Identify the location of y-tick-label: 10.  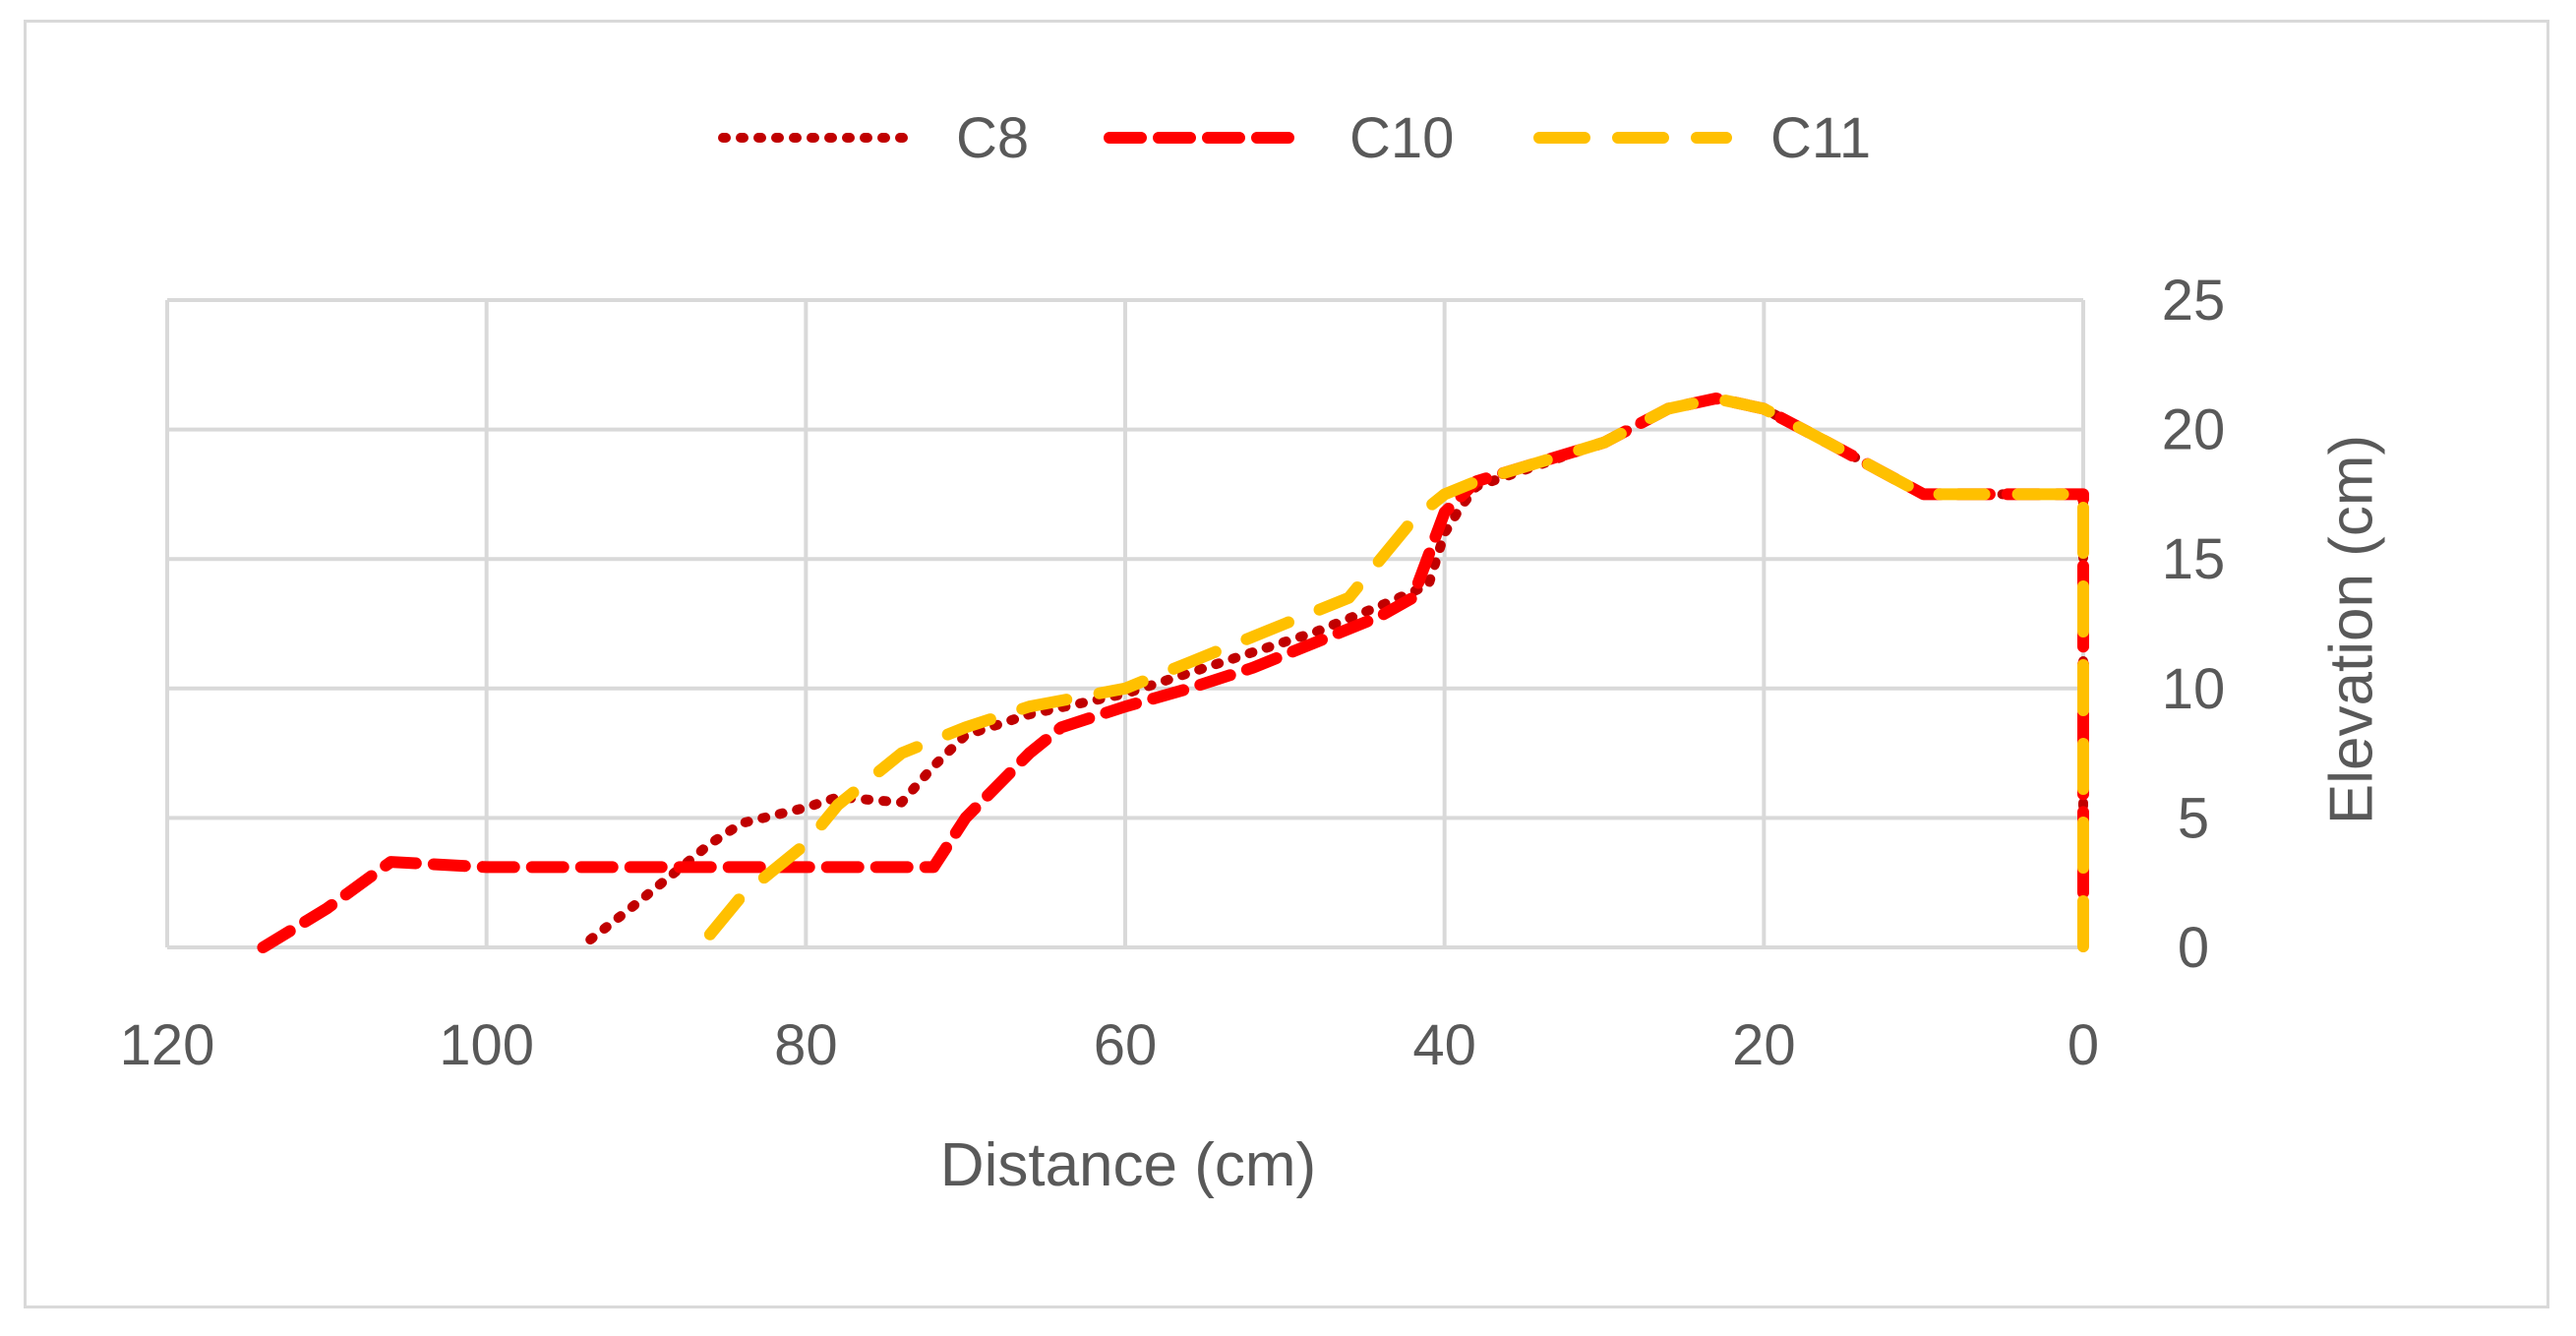
(2194, 689).